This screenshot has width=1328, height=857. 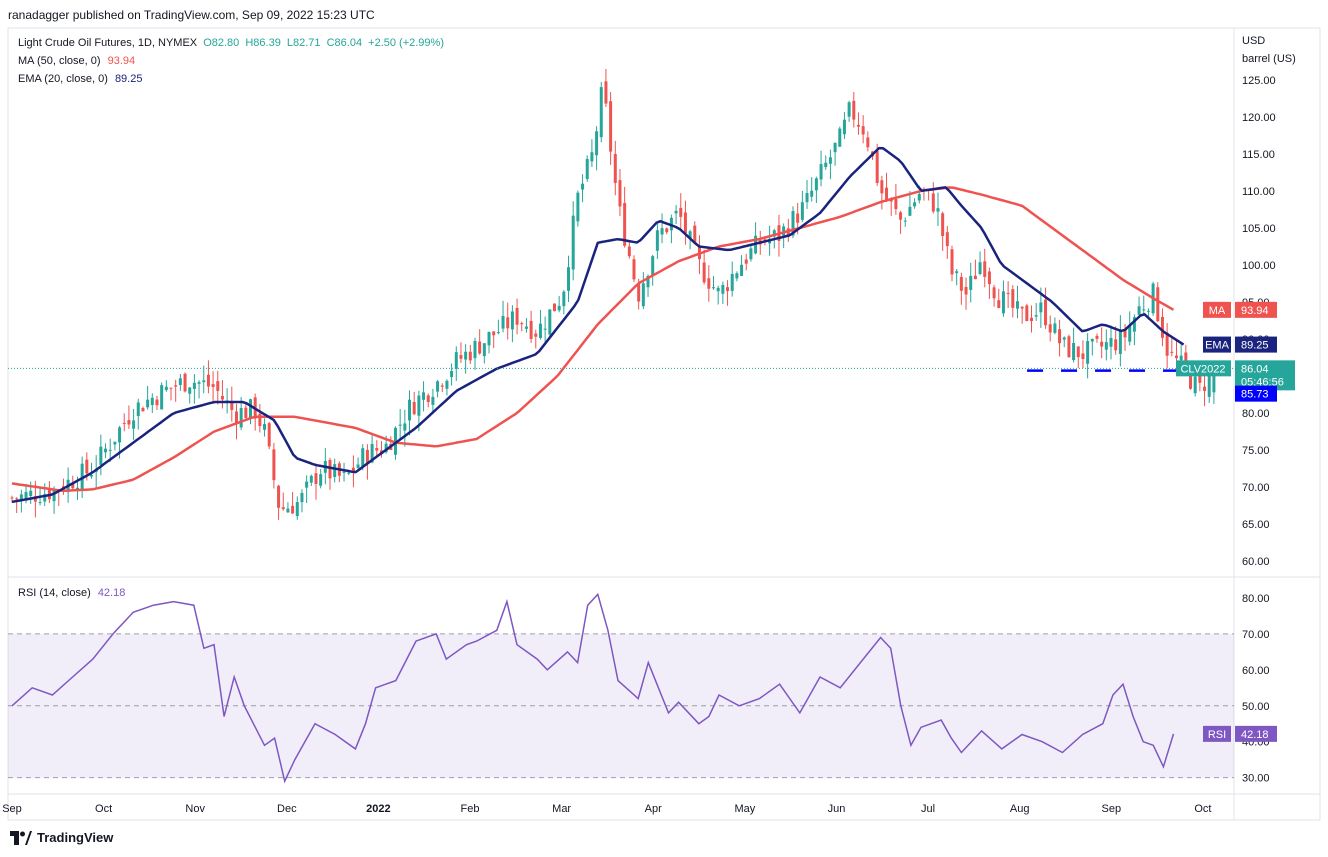 What do you see at coordinates (1256, 562) in the screenshot?
I see `price-tick-label: 60.00` at bounding box center [1256, 562].